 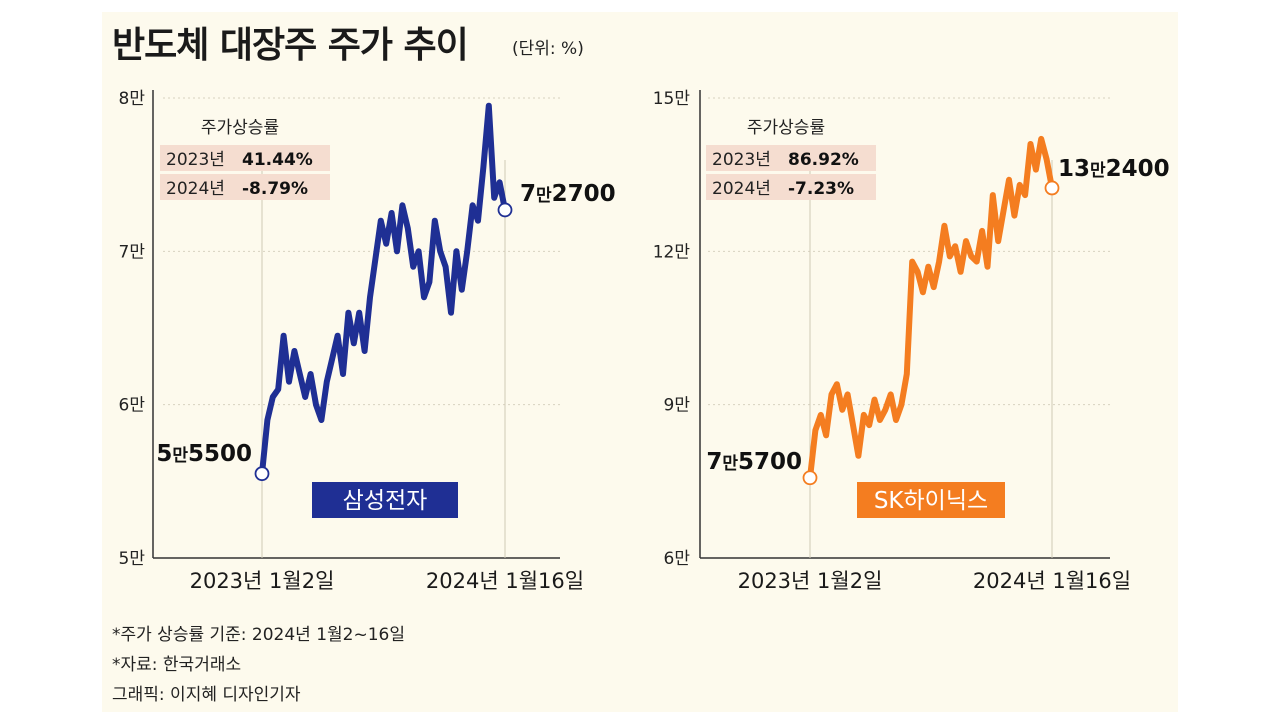 What do you see at coordinates (275, 189) in the screenshot?
I see `box-row-value: -8.79%` at bounding box center [275, 189].